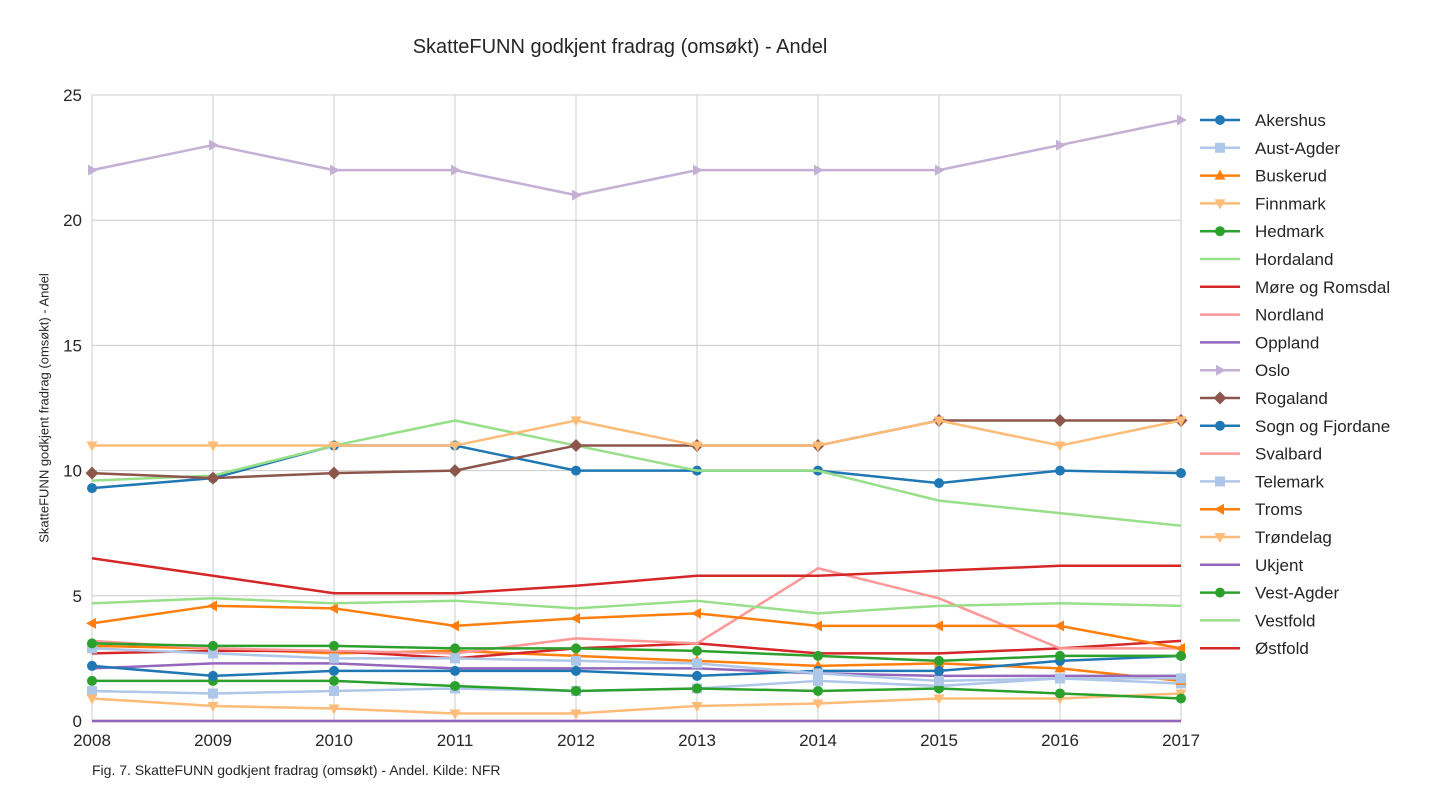 This screenshot has width=1456, height=790. I want to click on legend-label: Troms, so click(1279, 509).